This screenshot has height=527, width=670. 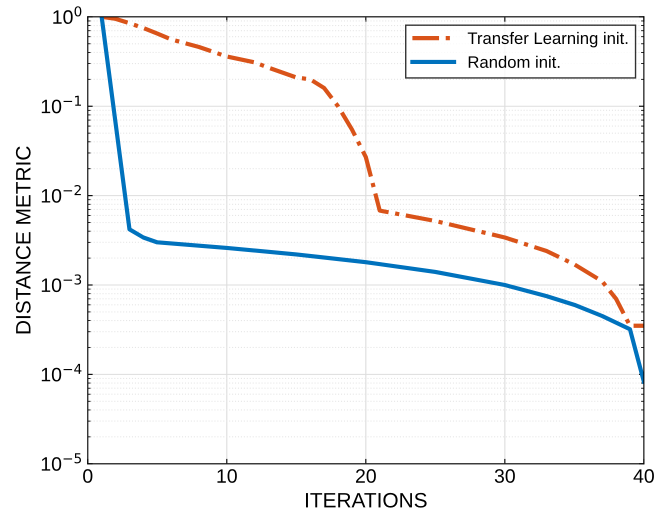 I want to click on y-tick-label: 10$^{−4}$, so click(x=62, y=373).